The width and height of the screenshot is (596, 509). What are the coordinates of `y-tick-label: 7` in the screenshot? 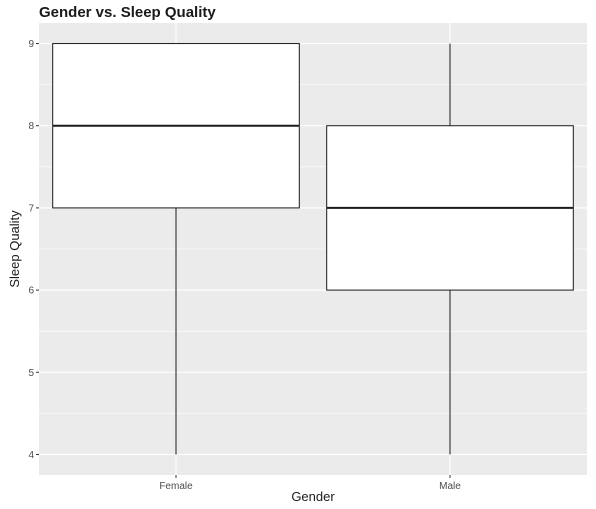 It's located at (31, 208).